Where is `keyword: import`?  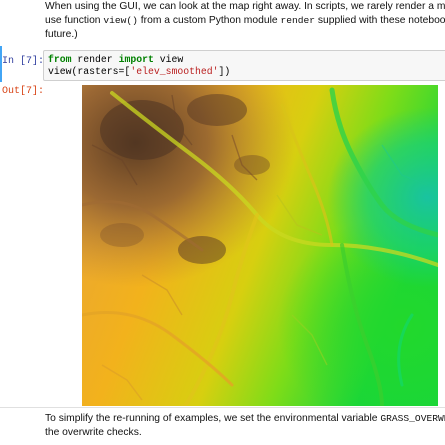
keyword: import is located at coordinates (136, 59).